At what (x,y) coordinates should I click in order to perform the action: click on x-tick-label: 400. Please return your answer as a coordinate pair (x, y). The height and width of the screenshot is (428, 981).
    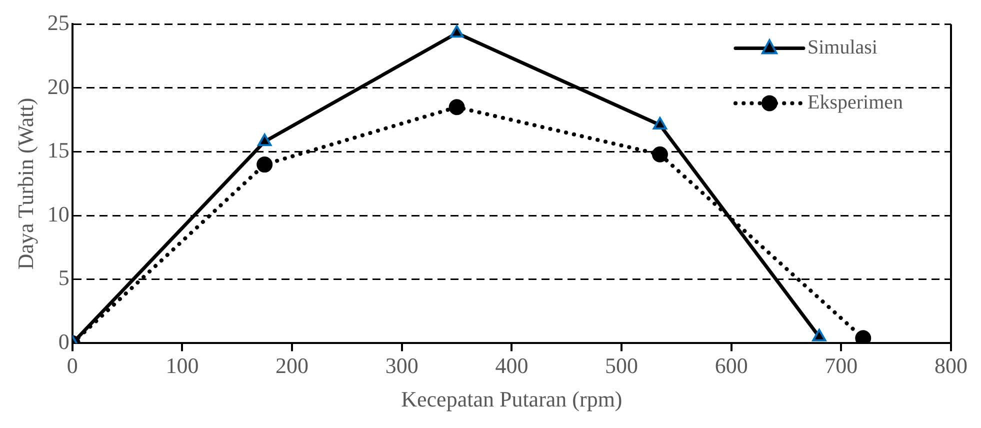
    Looking at the image, I should click on (511, 365).